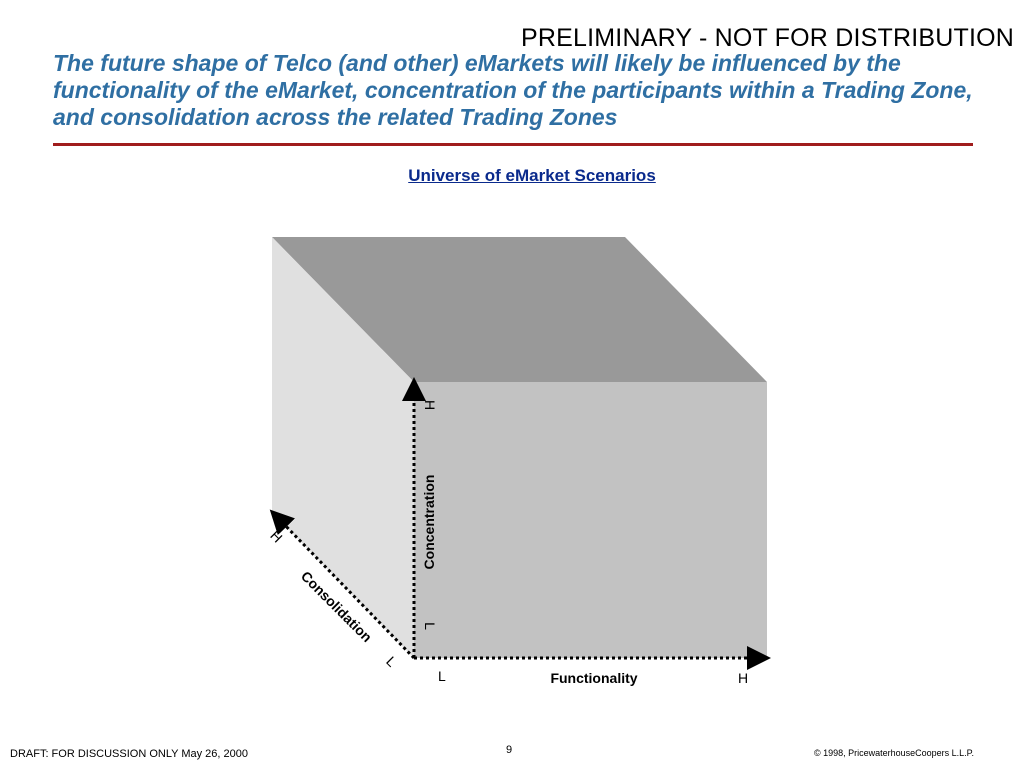 The height and width of the screenshot is (767, 1024). Describe the element at coordinates (343, 447) in the screenshot. I see `cube-side-face` at that location.